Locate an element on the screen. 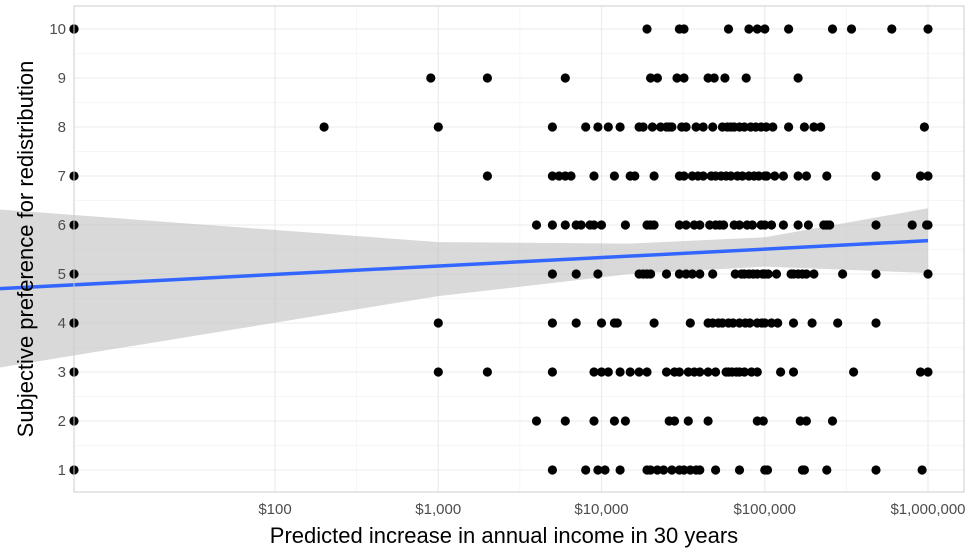 This screenshot has width=975, height=554. x-tick-label: $1,000,000 is located at coordinates (927, 509).